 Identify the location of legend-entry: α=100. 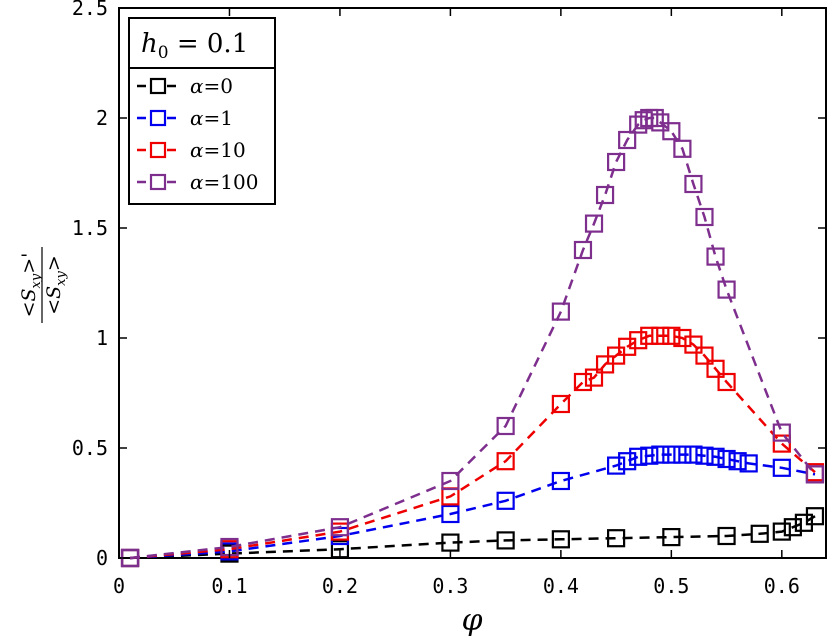
(197, 182).